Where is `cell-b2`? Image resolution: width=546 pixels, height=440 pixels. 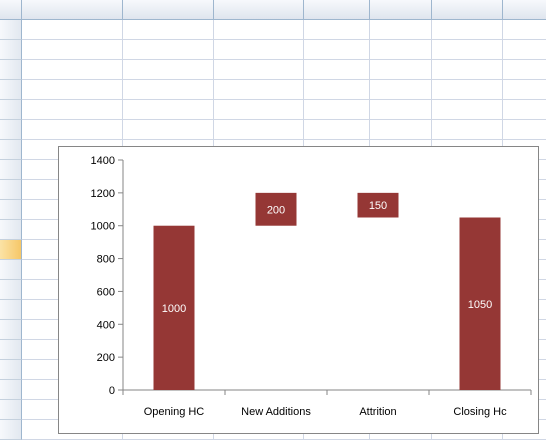 cell-b2 is located at coordinates (168, 50).